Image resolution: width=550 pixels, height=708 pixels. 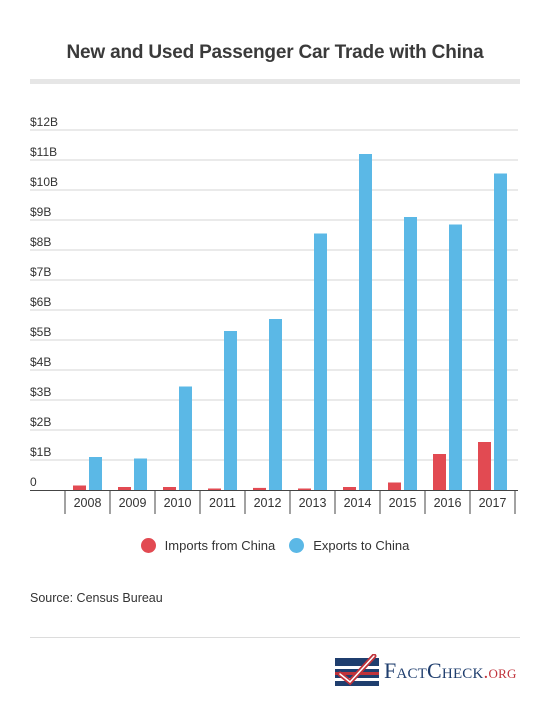 I want to click on legend-item-exports: Exports to China, so click(x=349, y=545).